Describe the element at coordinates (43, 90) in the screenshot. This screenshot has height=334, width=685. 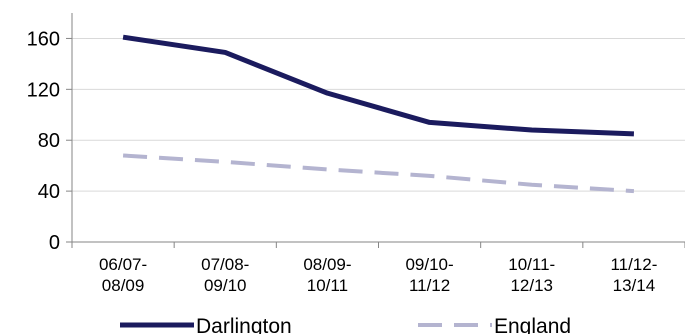
I see `y-tick-label: 120` at that location.